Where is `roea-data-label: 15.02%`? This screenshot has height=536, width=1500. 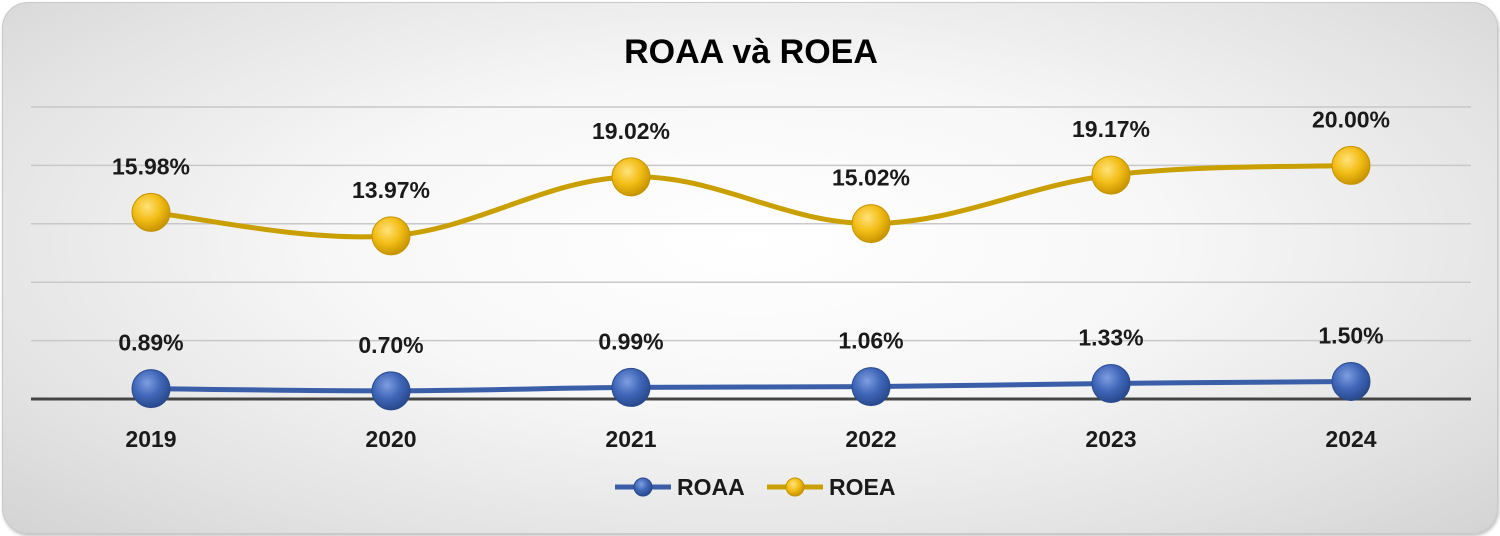 roea-data-label: 15.02% is located at coordinates (871, 178).